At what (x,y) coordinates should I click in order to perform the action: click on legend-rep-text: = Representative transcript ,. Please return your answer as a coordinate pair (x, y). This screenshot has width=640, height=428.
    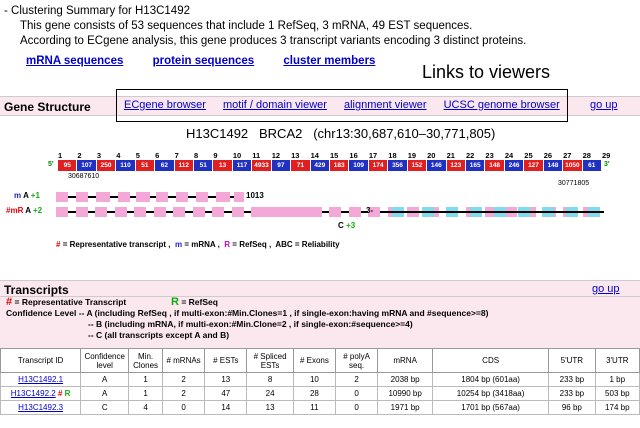
    Looking at the image, I should click on (116, 244).